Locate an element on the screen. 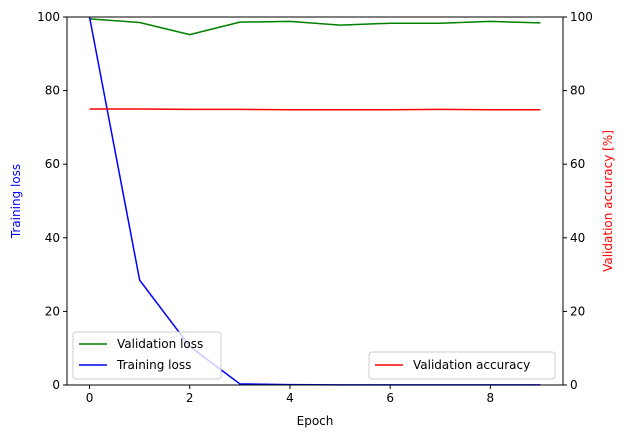  right-tick-label: 80 is located at coordinates (577, 91).